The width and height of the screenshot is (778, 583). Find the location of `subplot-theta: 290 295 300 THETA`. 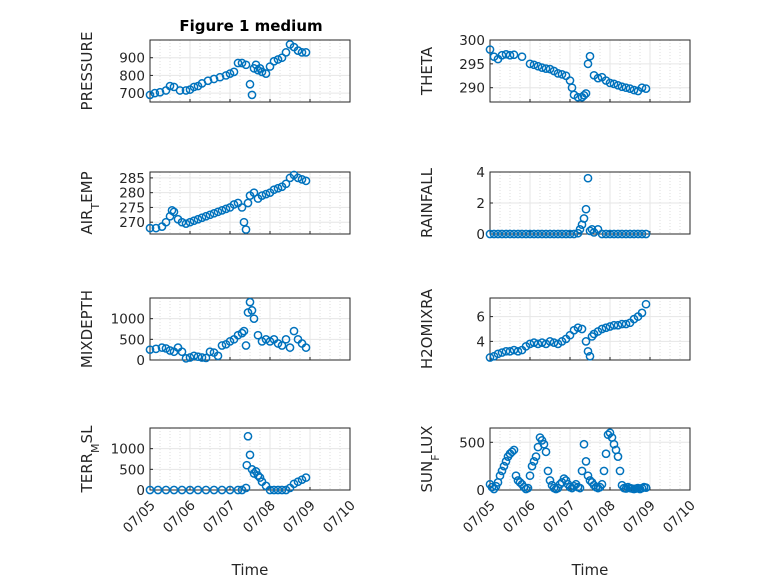

subplot-theta: 290 295 300 THETA is located at coordinates (554, 68).